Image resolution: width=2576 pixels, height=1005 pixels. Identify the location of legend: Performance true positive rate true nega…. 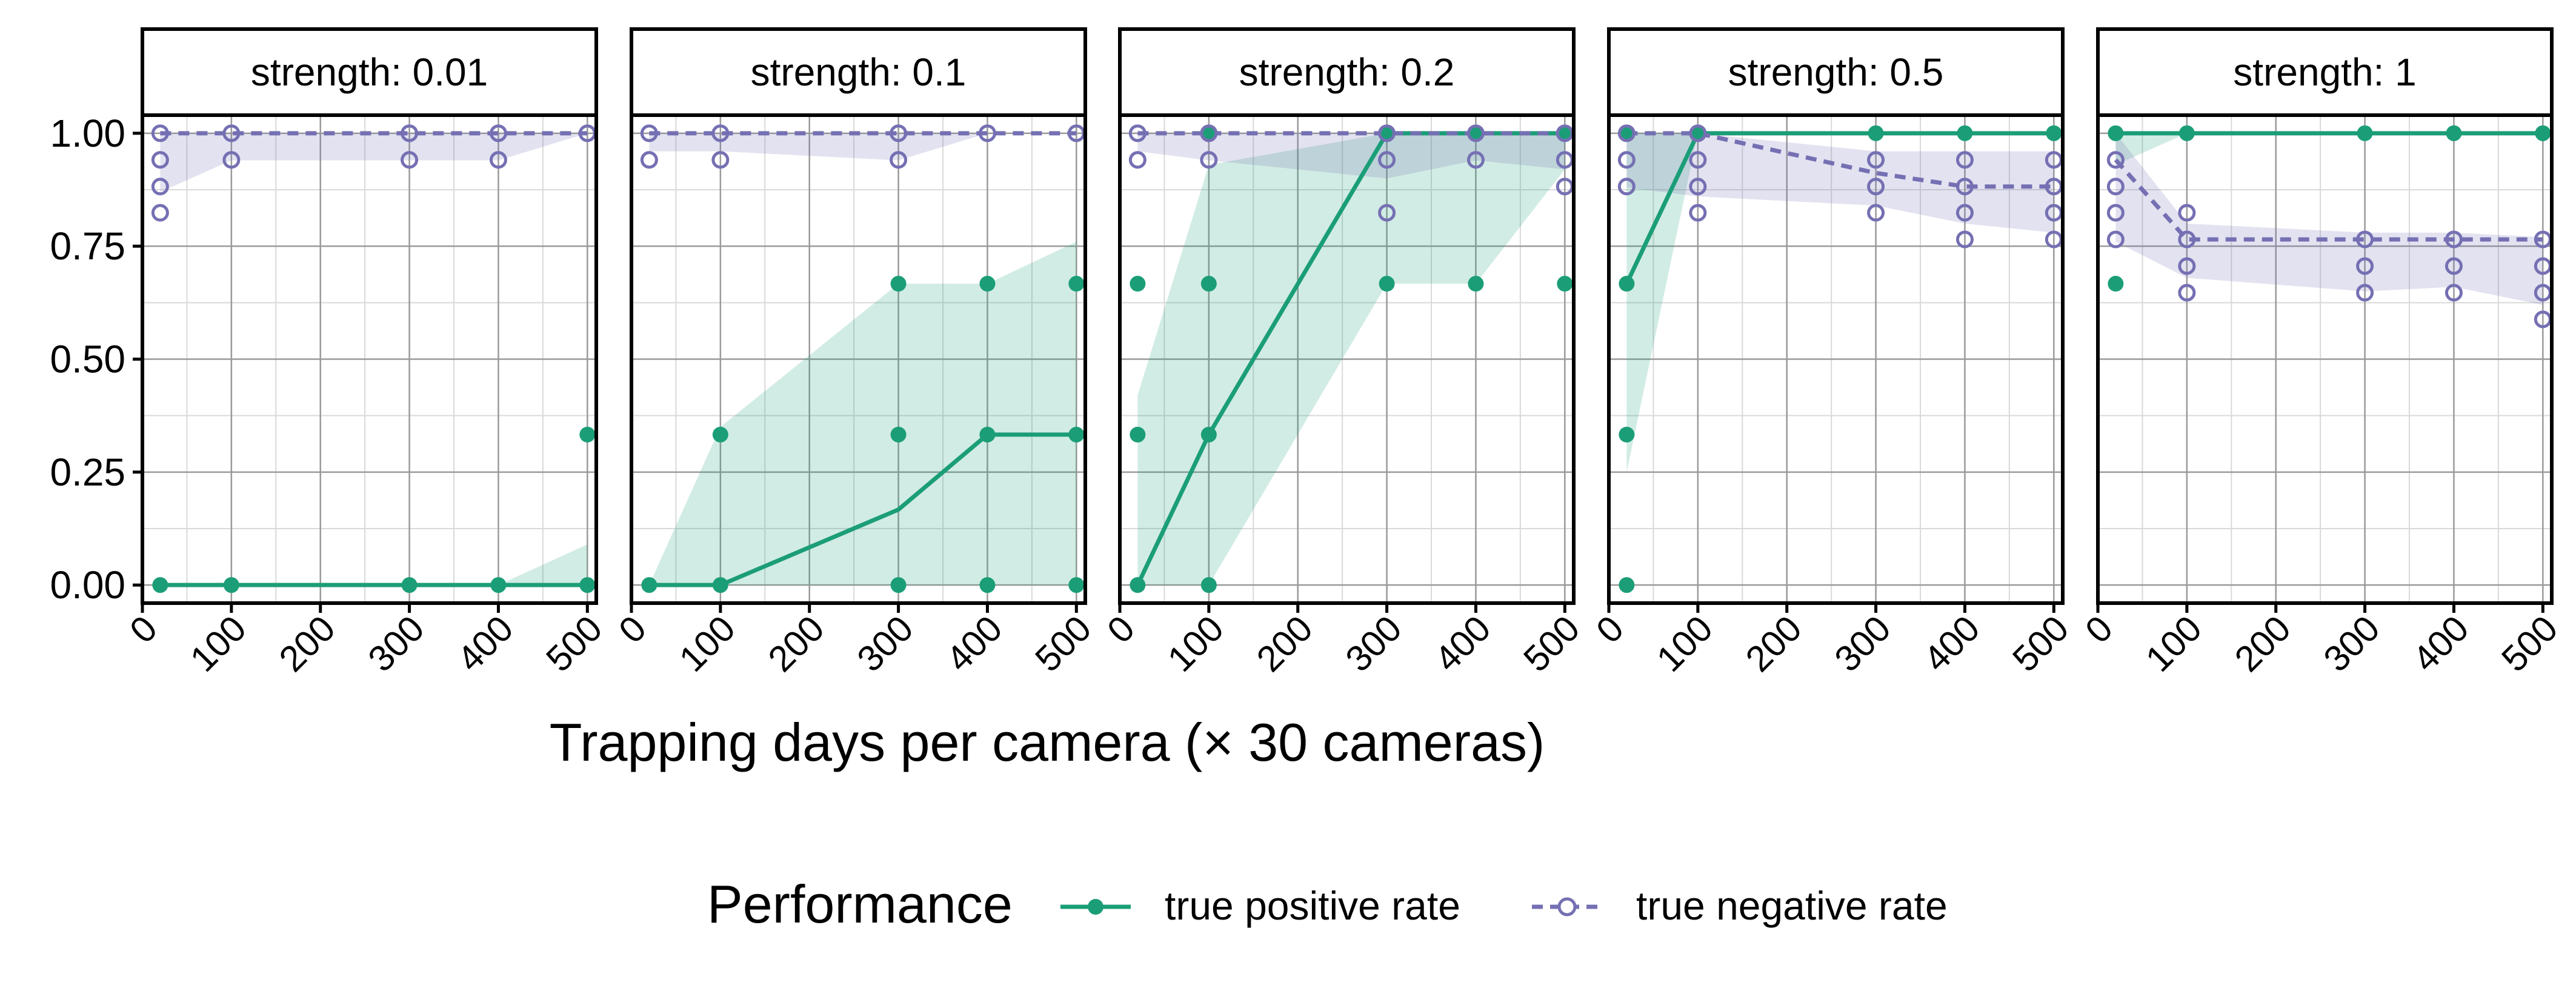
(1327, 904).